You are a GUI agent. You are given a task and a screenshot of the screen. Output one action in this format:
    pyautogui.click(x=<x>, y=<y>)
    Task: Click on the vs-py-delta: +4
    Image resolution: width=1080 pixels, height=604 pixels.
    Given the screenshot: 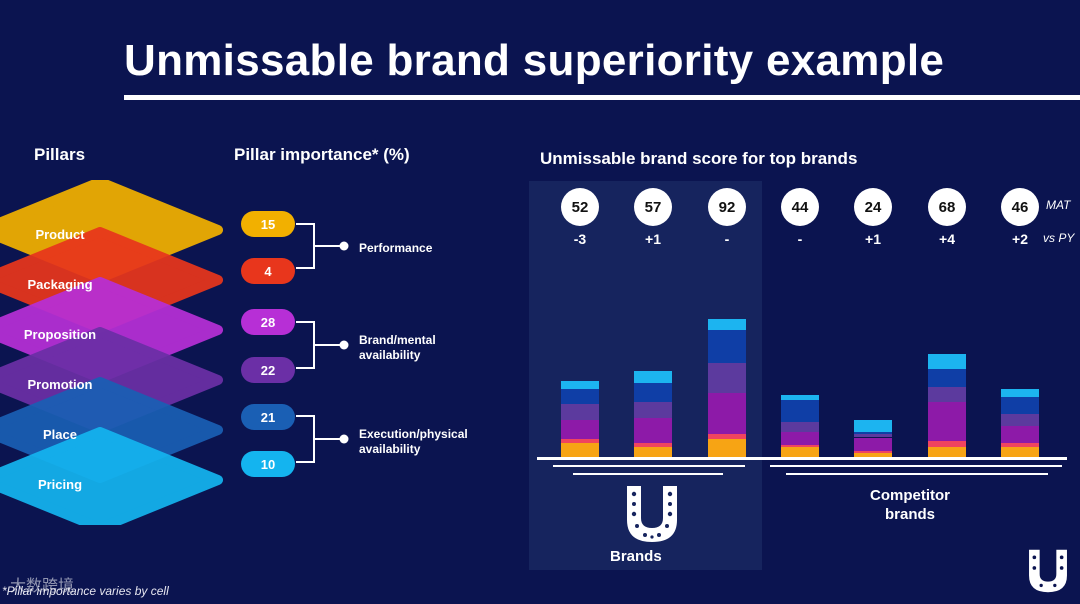 What is the action you would take?
    pyautogui.click(x=947, y=239)
    